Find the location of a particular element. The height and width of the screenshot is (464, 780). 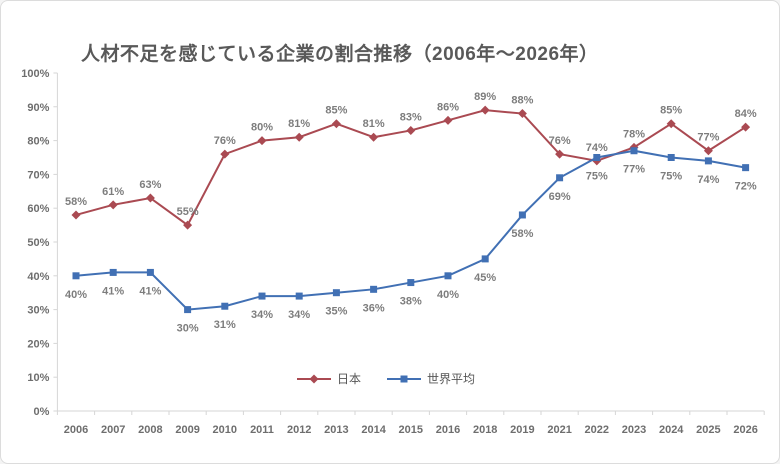

x-axis-tick-label: 2013 is located at coordinates (336, 430).